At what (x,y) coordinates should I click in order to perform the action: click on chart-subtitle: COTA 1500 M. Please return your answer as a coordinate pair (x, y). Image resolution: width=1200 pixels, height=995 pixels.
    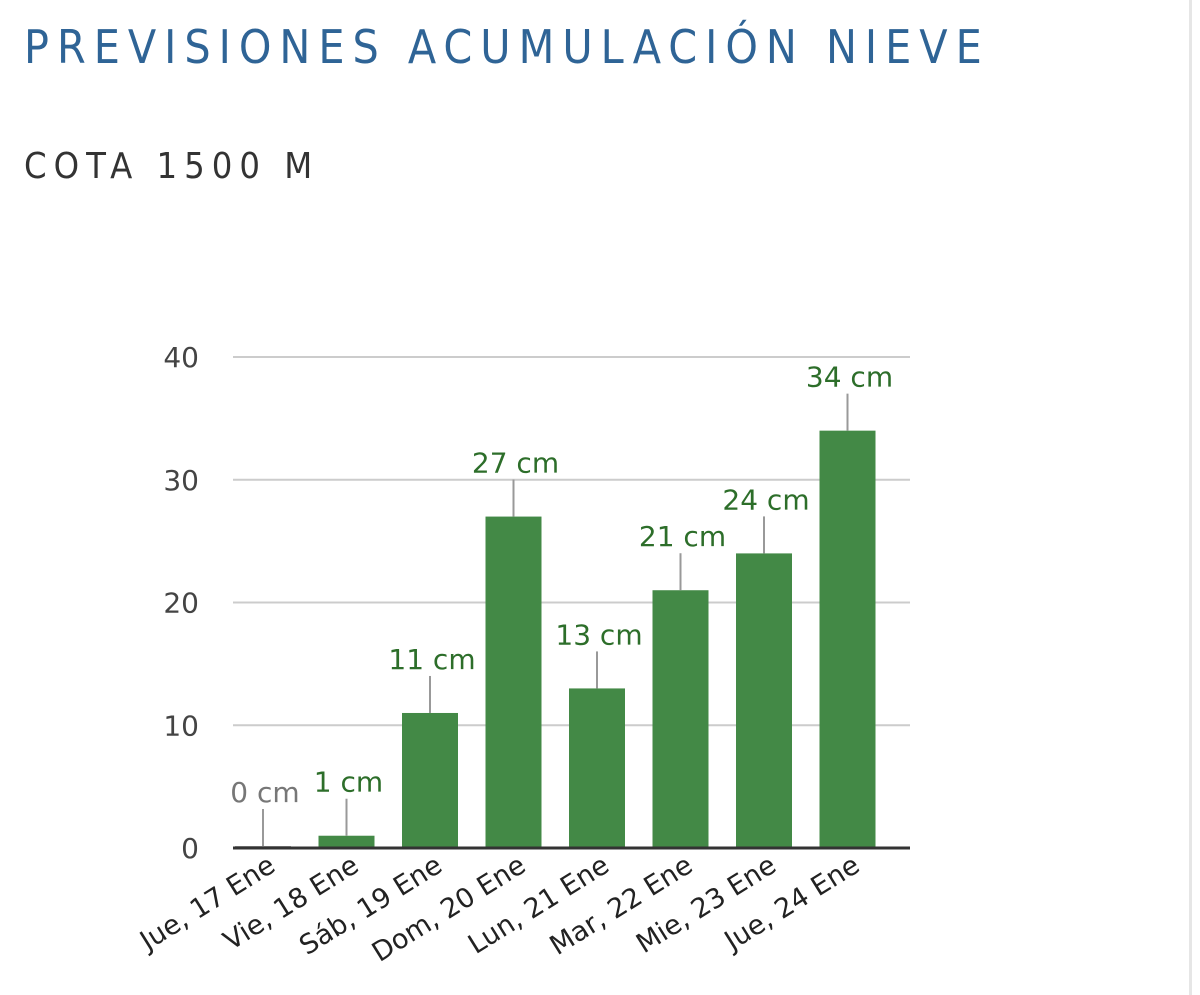
    Looking at the image, I should click on (172, 166).